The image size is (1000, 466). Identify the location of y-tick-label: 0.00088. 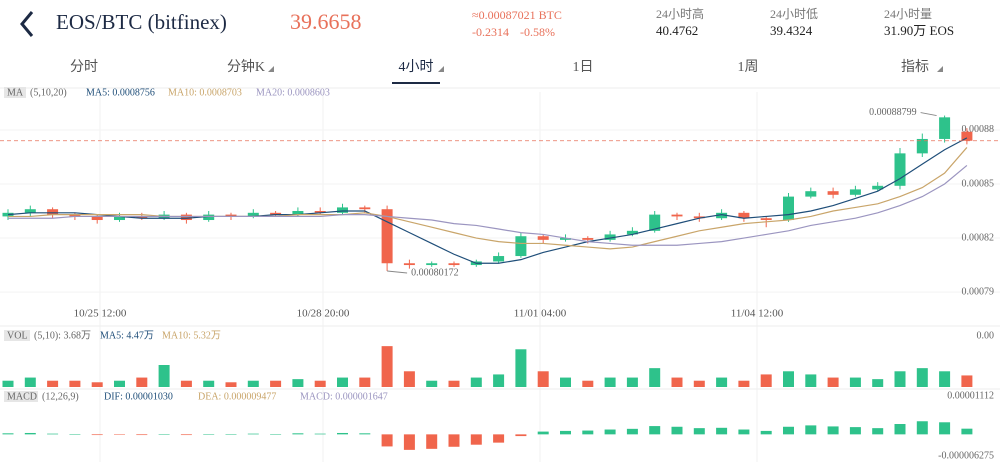
(978, 129).